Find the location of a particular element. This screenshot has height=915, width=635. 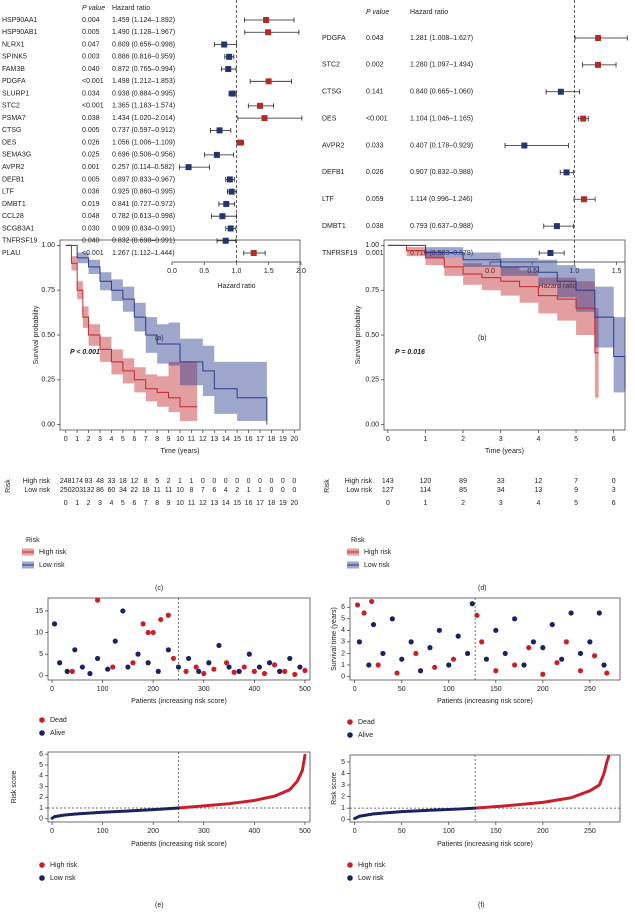

gene-label: DEFB1 is located at coordinates (333, 172).